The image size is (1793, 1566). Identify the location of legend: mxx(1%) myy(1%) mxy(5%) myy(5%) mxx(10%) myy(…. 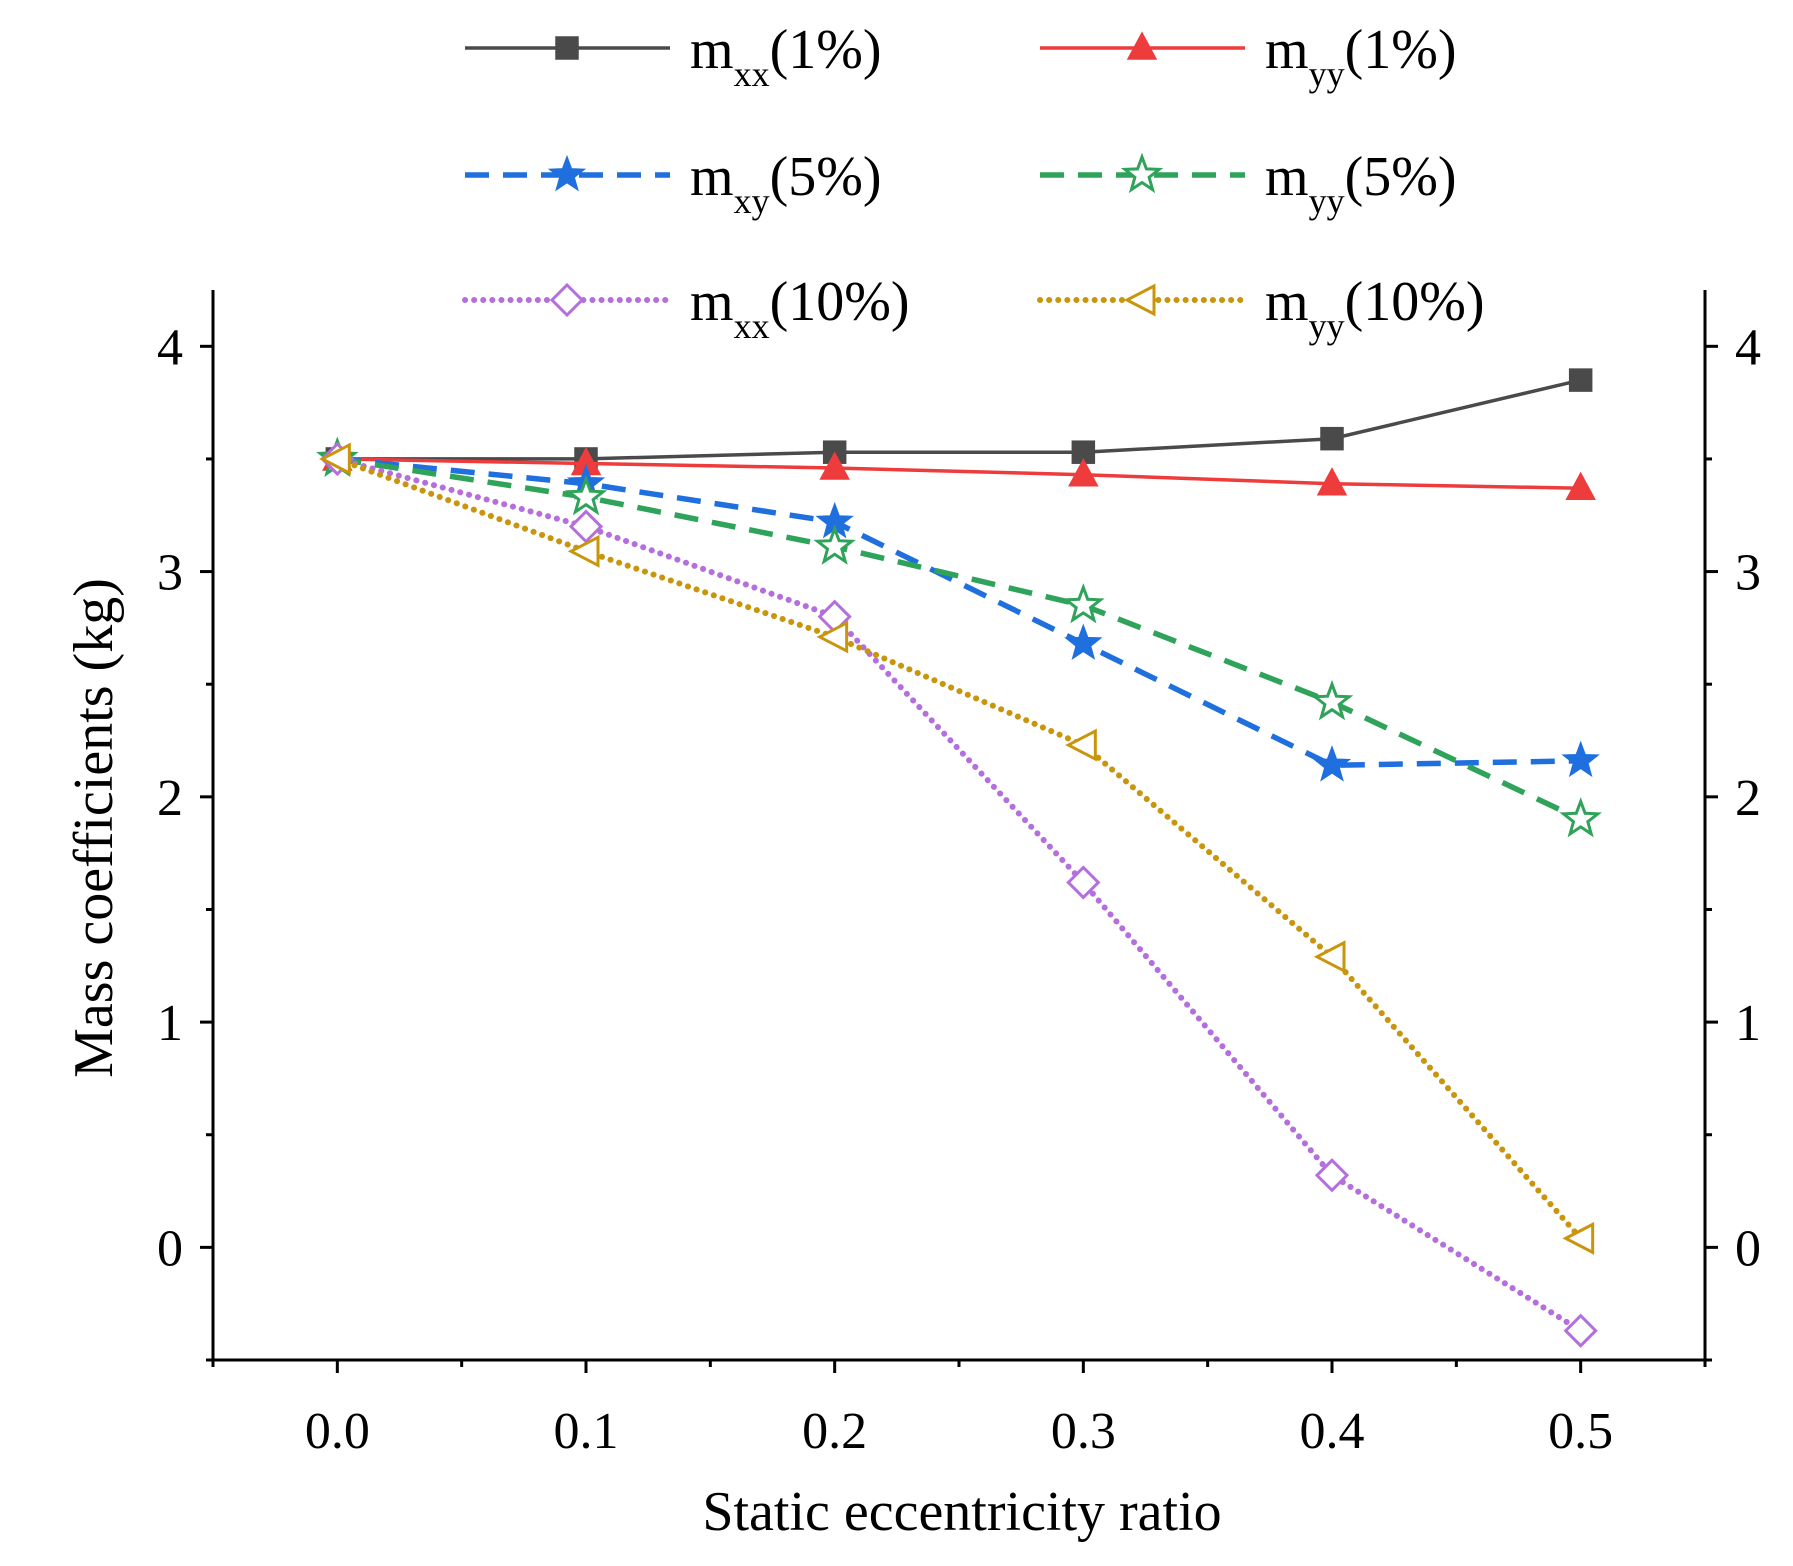
(973, 182).